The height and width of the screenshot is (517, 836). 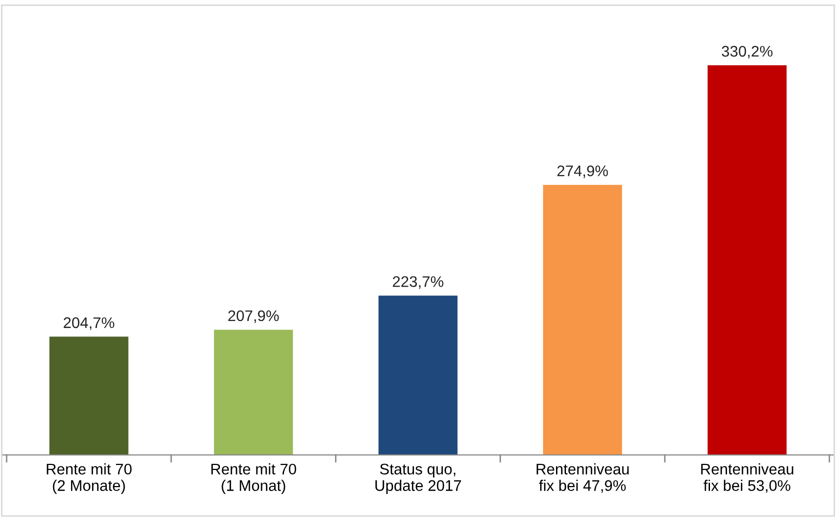 What do you see at coordinates (418, 282) in the screenshot?
I see `data-label: 223,7%` at bounding box center [418, 282].